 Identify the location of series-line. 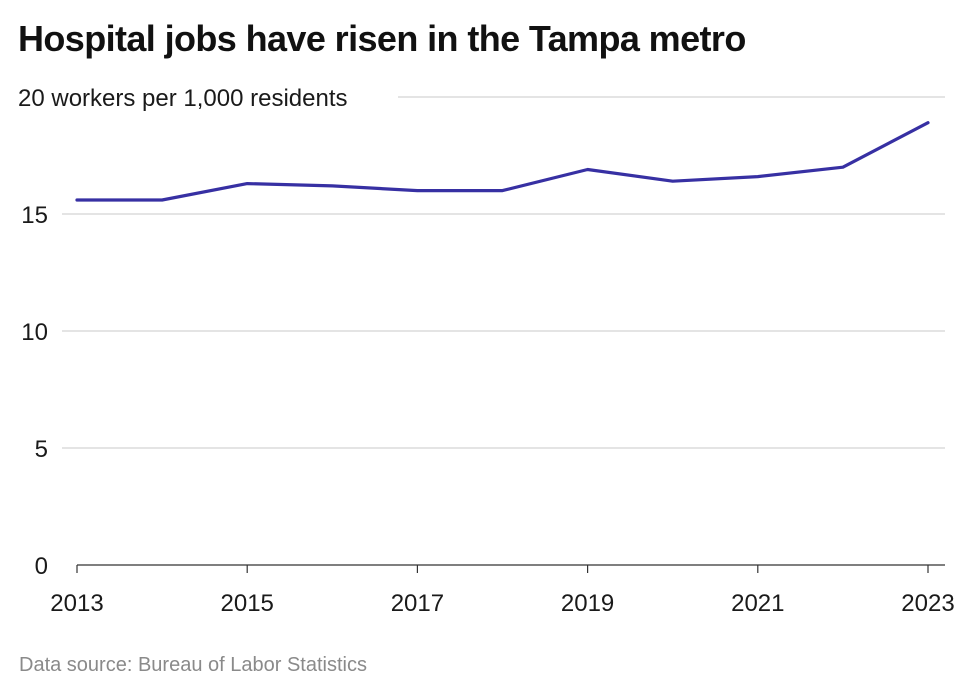
(502, 161).